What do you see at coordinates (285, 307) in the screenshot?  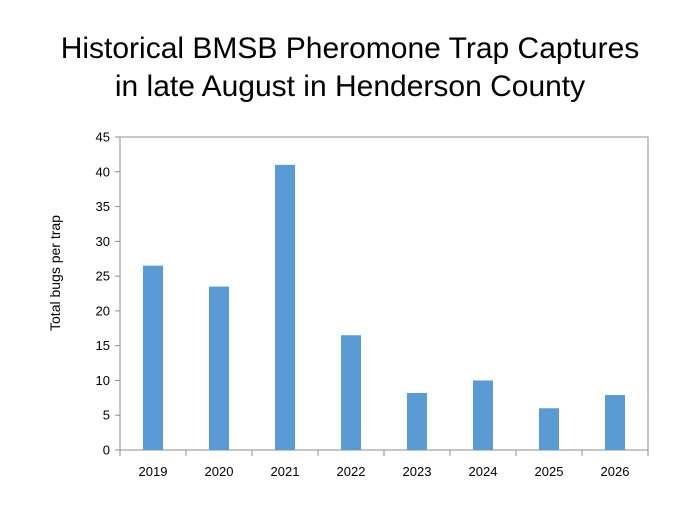 I see `bar-2021` at bounding box center [285, 307].